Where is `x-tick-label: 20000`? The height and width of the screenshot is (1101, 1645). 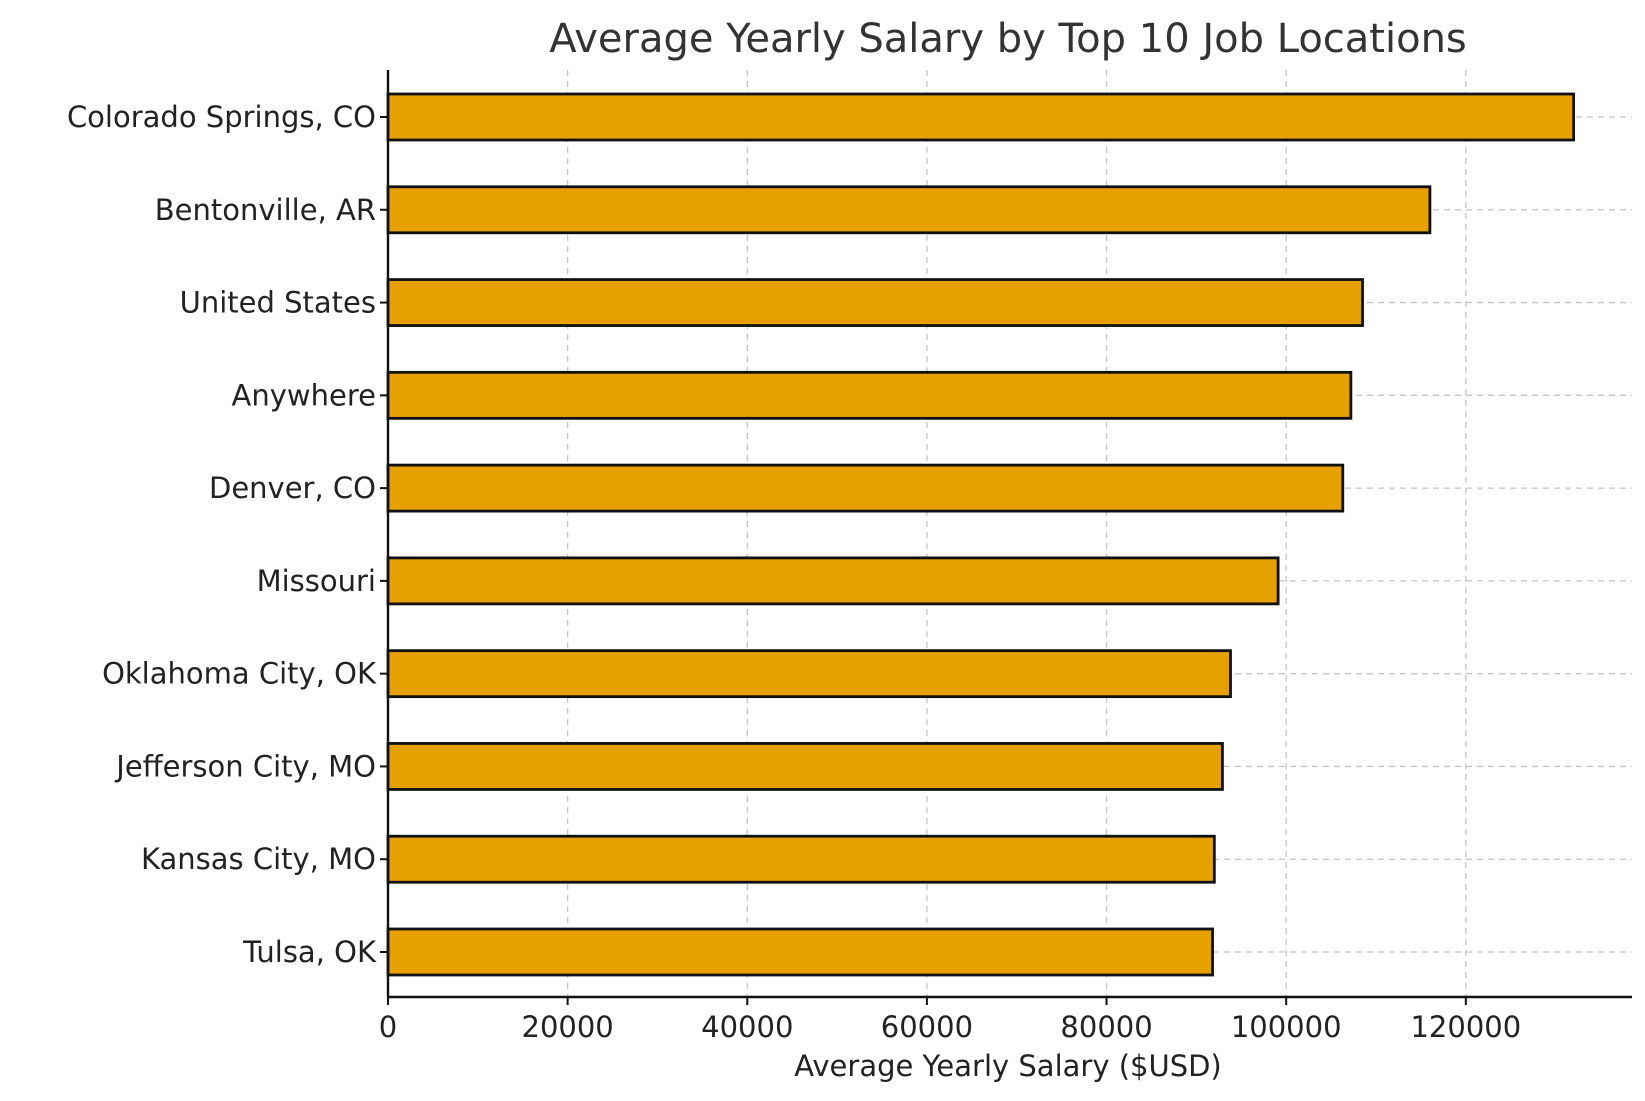 x-tick-label: 20000 is located at coordinates (568, 1027).